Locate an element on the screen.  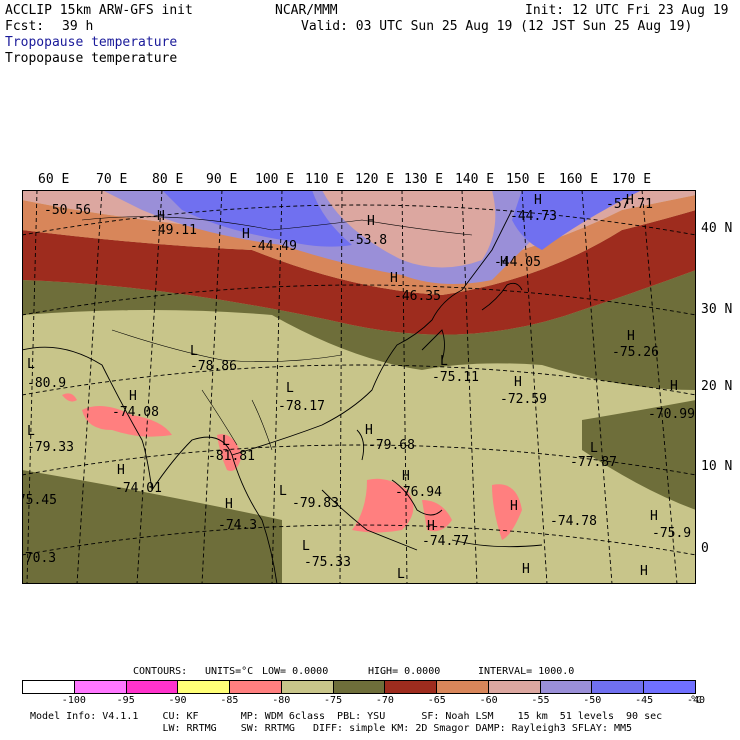
extremum-value: -81.81 is located at coordinates (231, 456).